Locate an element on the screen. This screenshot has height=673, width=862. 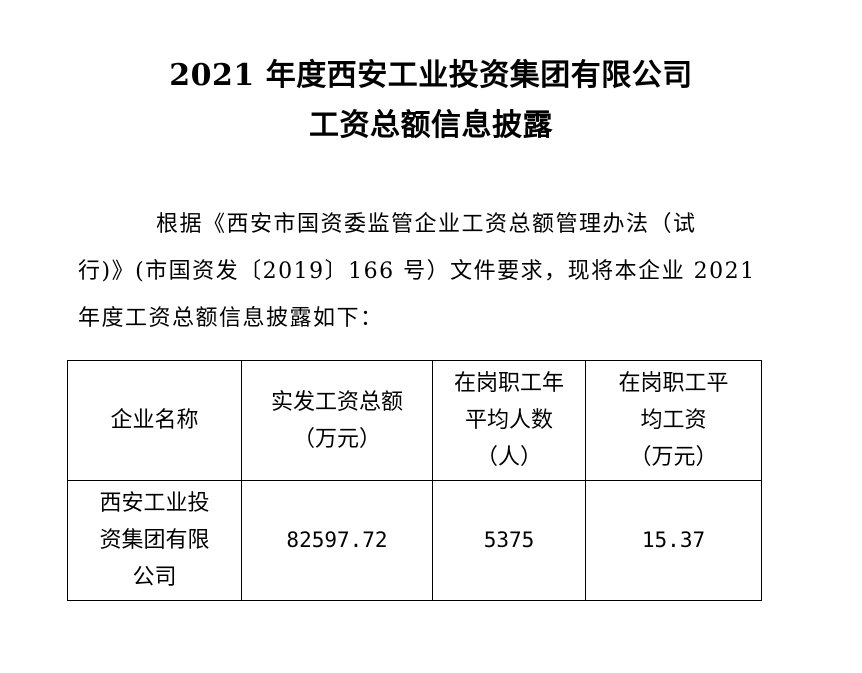
header-avg-wage: 在岗职工平 均工资 （万元） is located at coordinates (673, 420).